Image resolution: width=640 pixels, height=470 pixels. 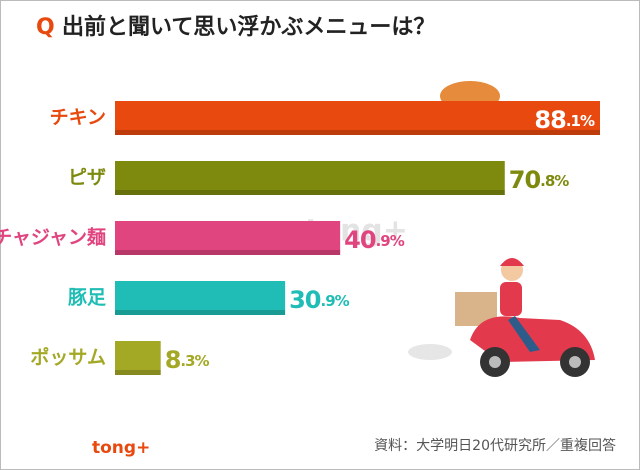 What do you see at coordinates (53, 237) in the screenshot?
I see `category-label: チャジャン麺` at bounding box center [53, 237].